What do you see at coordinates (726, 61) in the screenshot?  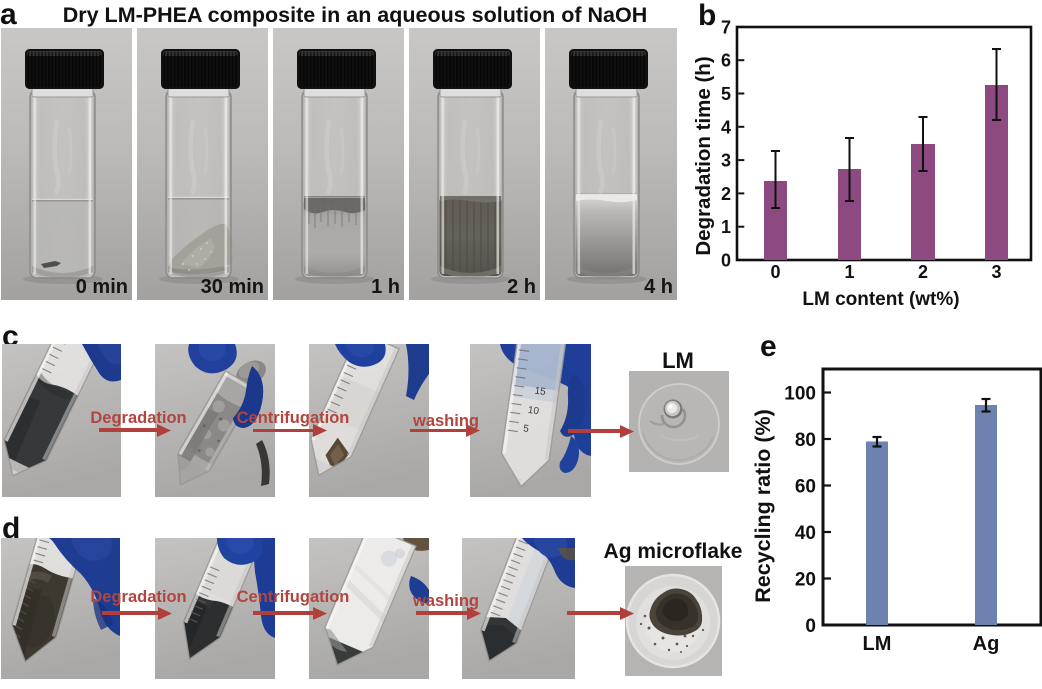 I see `svg-text: 6` at bounding box center [726, 61].